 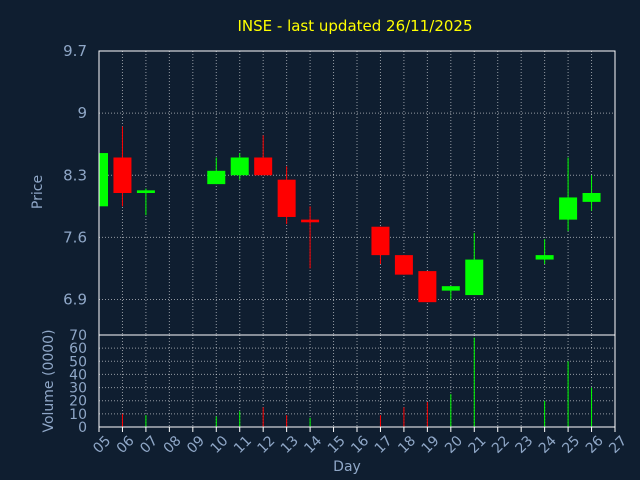 What do you see at coordinates (78, 389) in the screenshot?
I see `volume-tick-label: 30` at bounding box center [78, 389].